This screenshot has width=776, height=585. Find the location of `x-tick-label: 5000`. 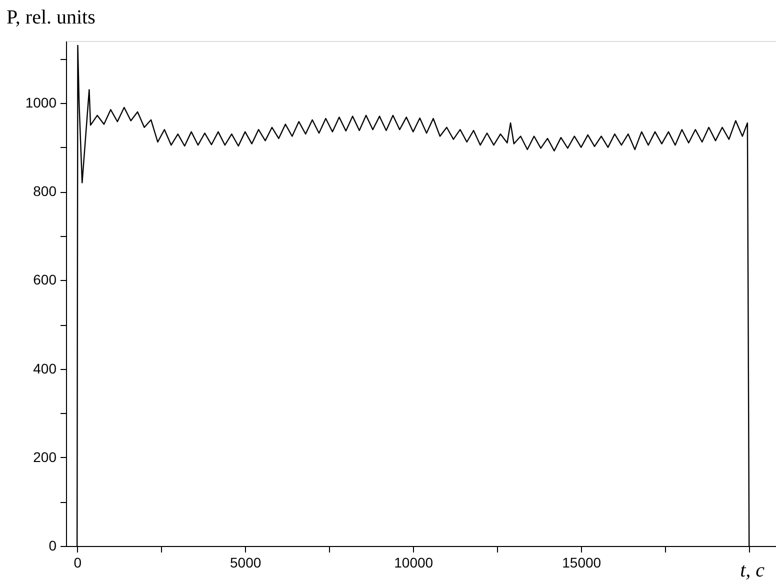

x-tick-label: 5000 is located at coordinates (246, 562).